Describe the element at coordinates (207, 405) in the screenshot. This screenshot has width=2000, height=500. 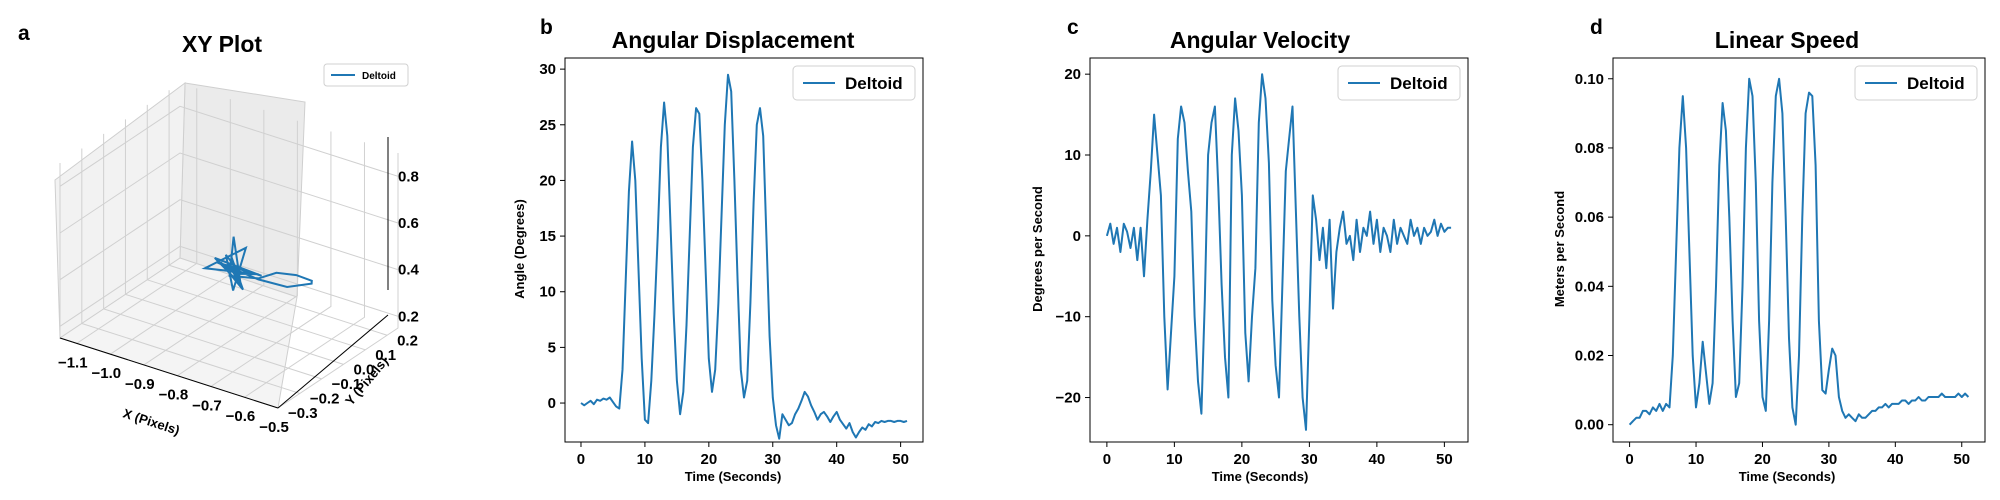
I see `x-tick-label: −0.7` at that location.